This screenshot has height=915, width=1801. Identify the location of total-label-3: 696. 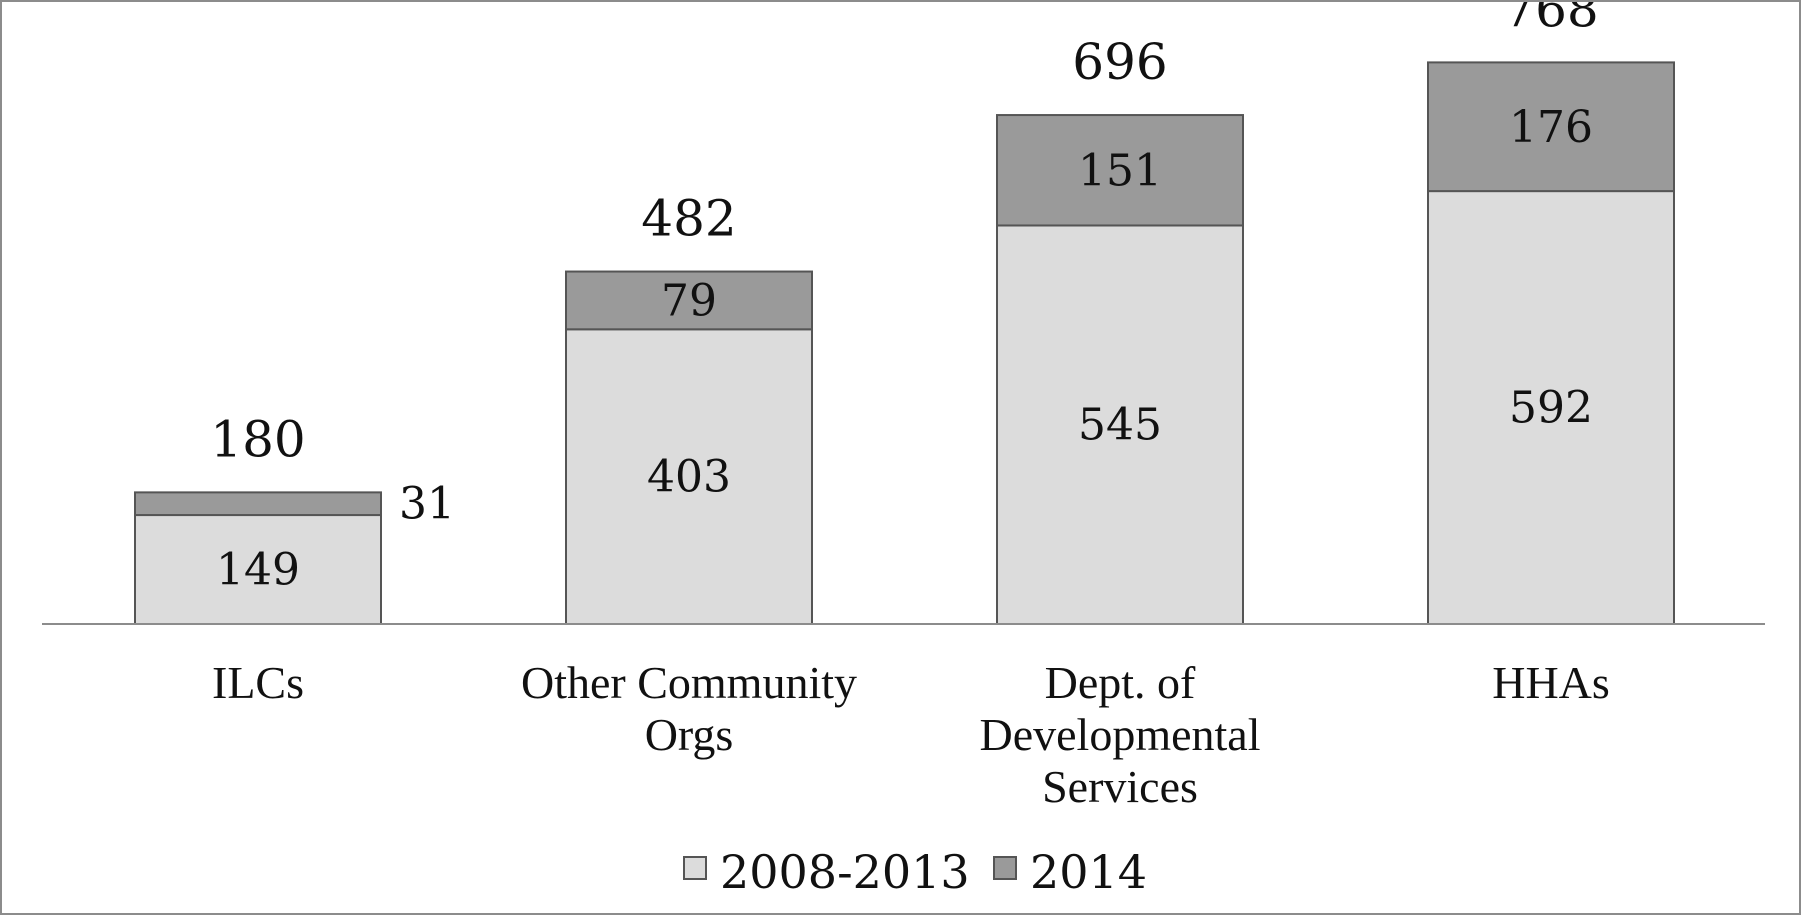
(1119, 62).